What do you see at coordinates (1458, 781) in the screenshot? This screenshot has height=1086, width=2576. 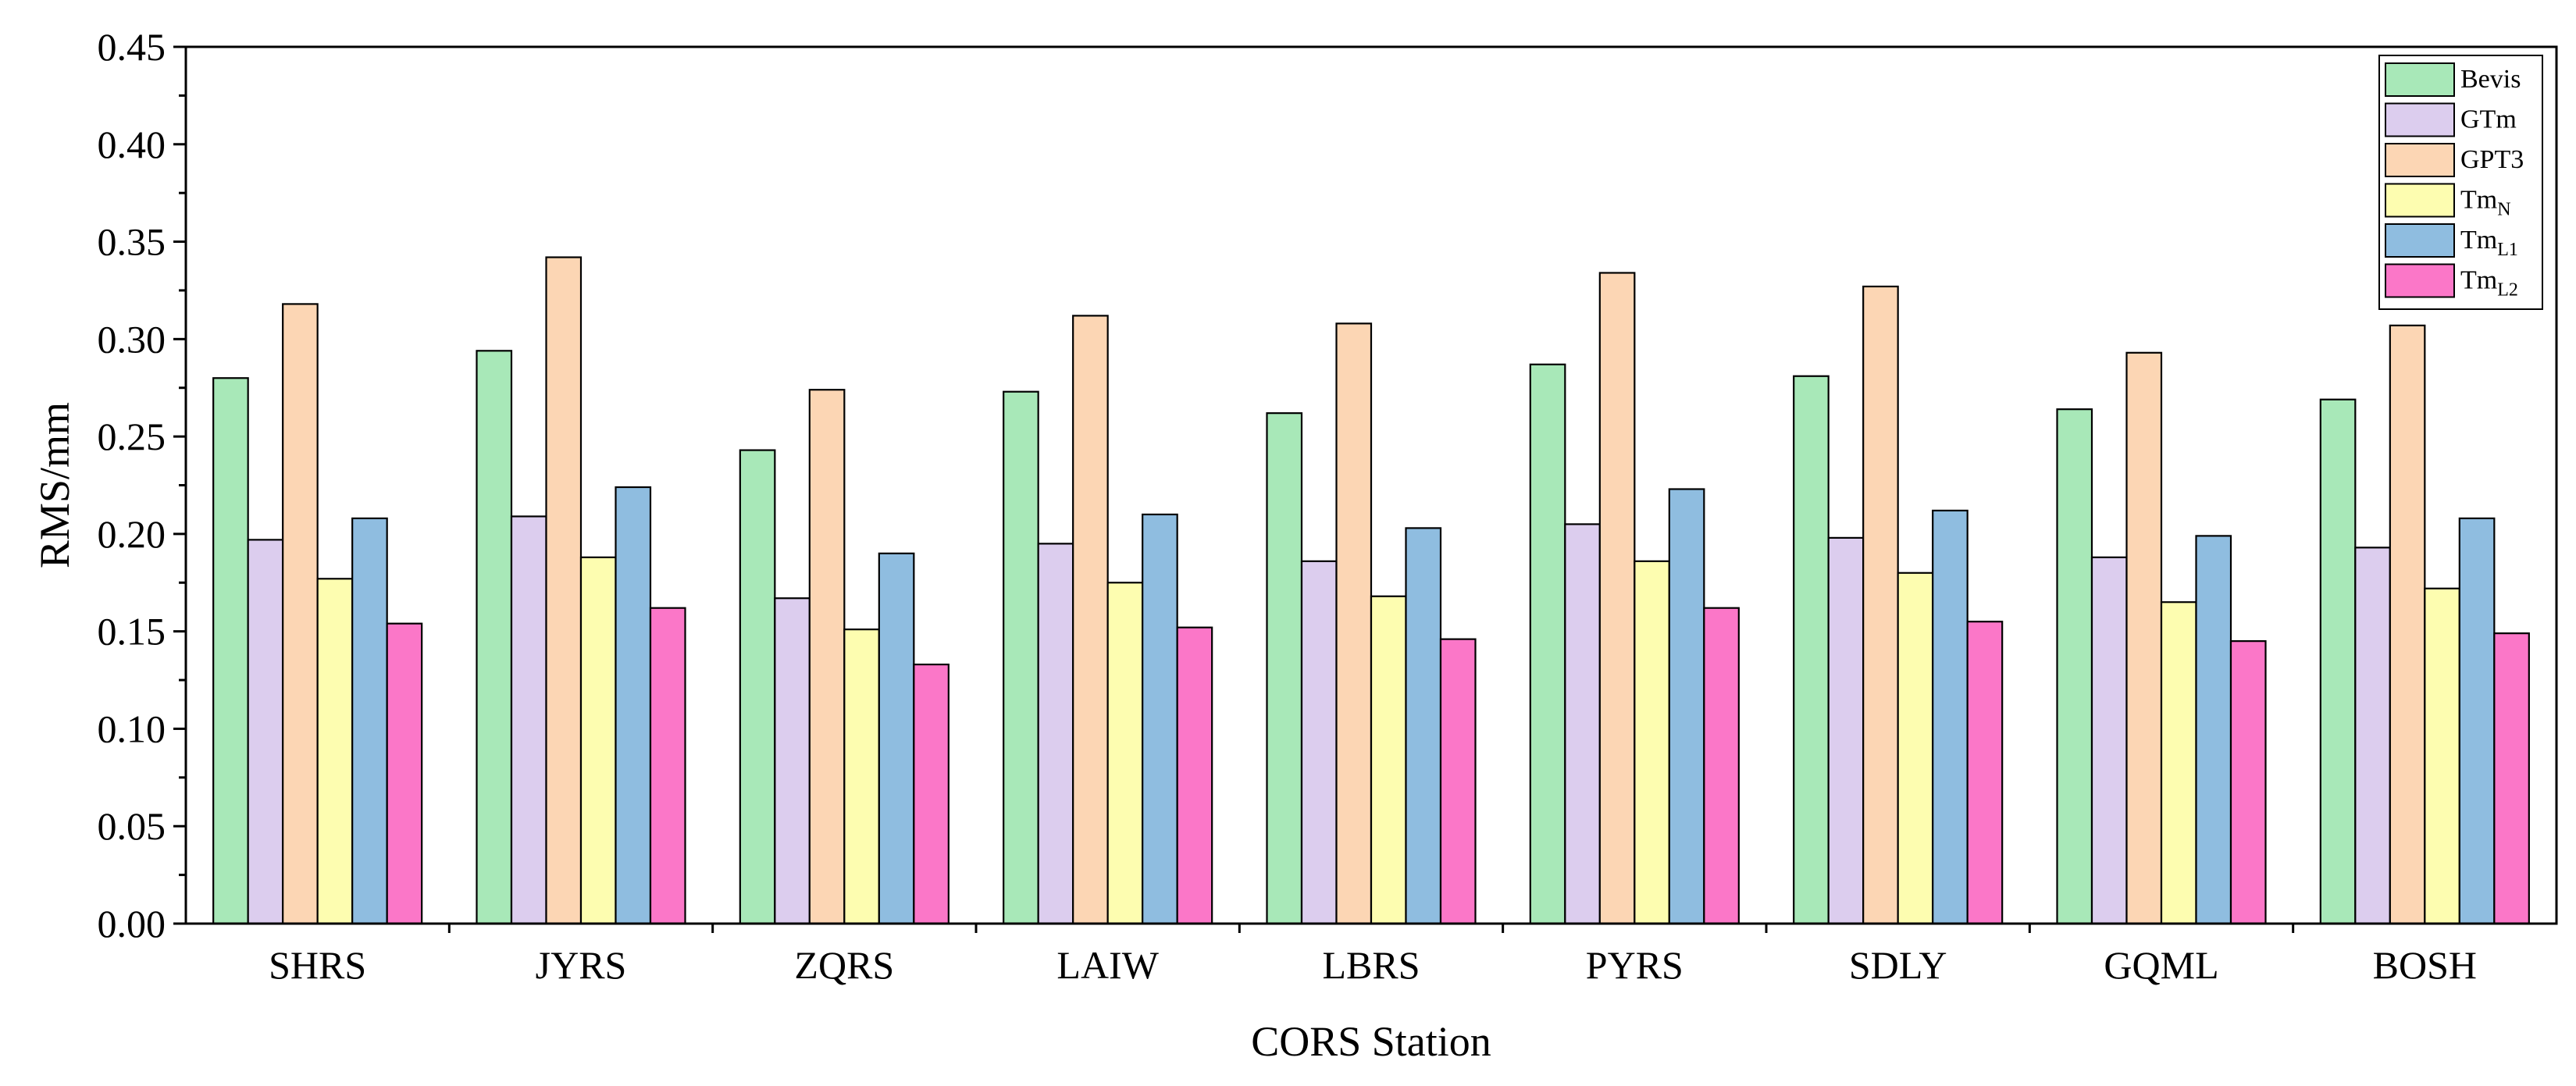 I see `bar-tml2-lbrs` at bounding box center [1458, 781].